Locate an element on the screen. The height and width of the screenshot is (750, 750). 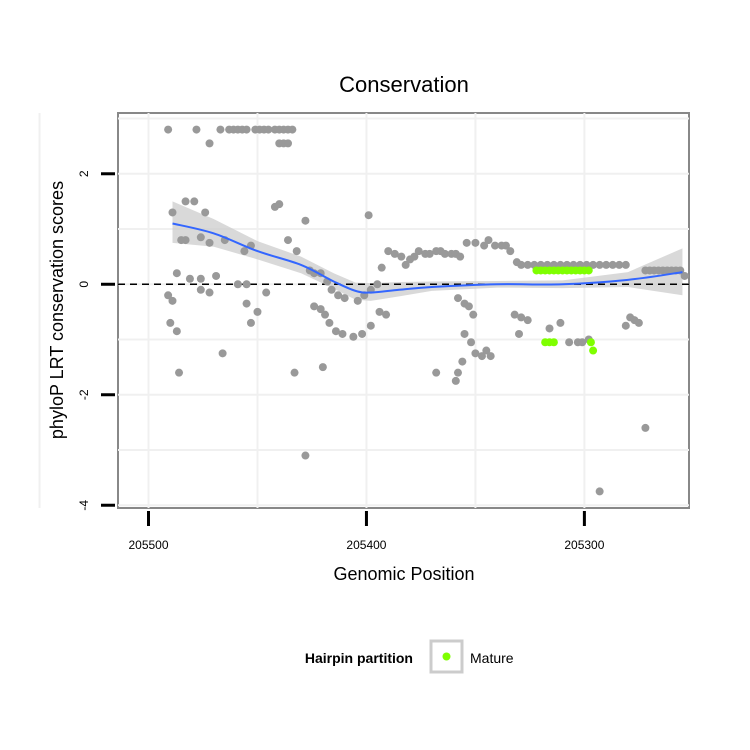
chart-title: Conservation is located at coordinates (404, 84).